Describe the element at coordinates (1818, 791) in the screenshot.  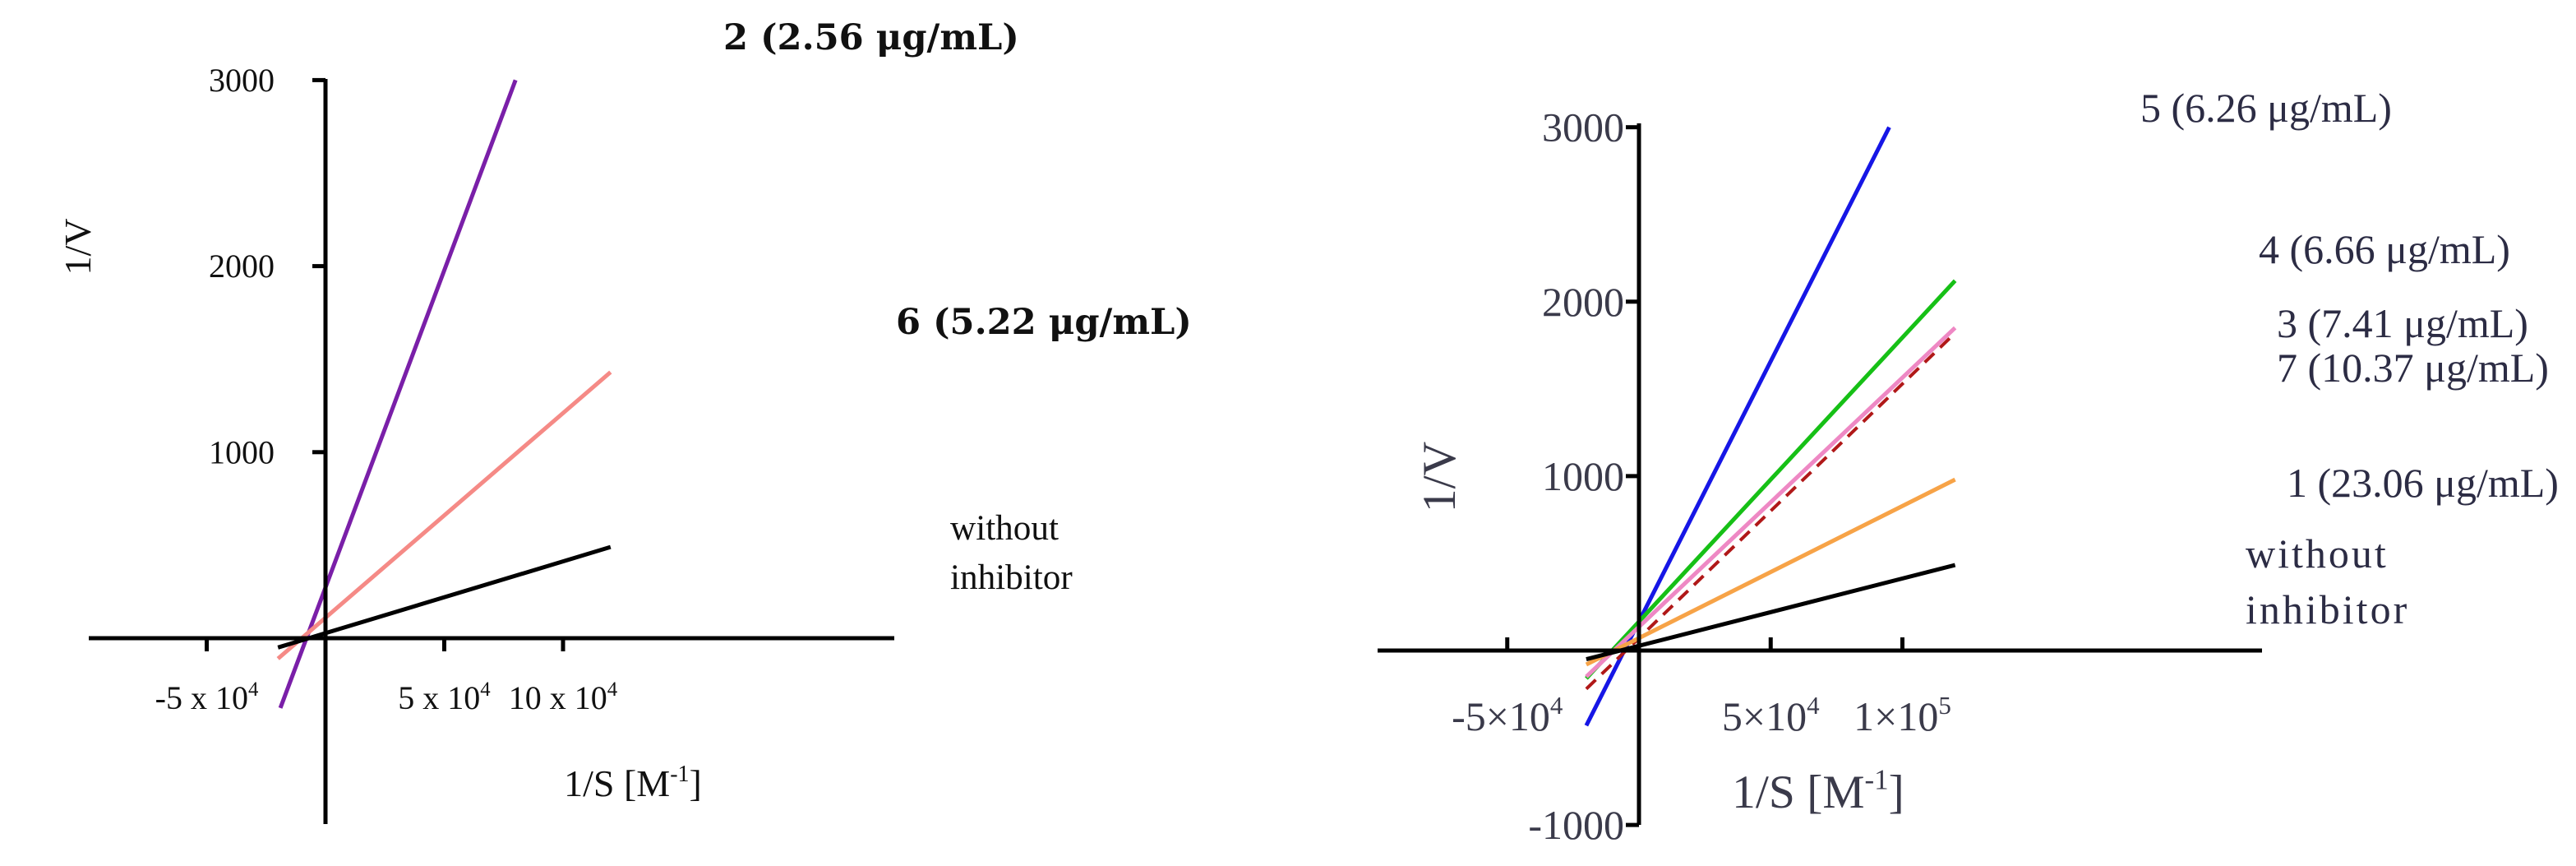
I see `right-x-axis-label: 1/S [M-1]` at that location.